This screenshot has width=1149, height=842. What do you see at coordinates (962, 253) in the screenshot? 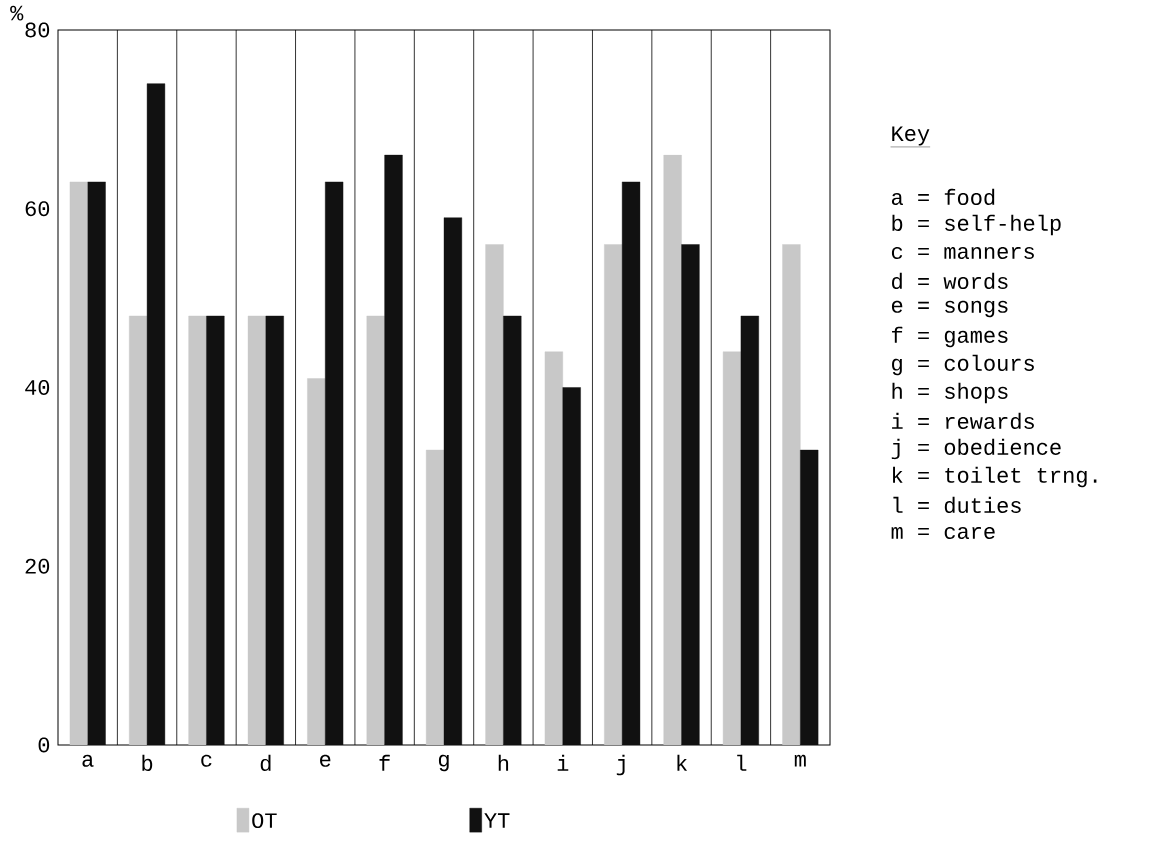
I see `text: c = manners` at bounding box center [962, 253].